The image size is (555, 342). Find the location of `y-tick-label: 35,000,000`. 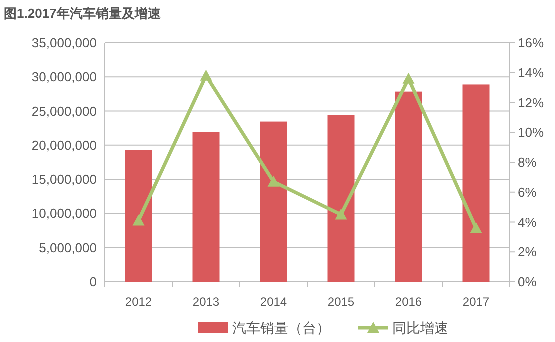

y-tick-label: 35,000,000 is located at coordinates (64, 43).